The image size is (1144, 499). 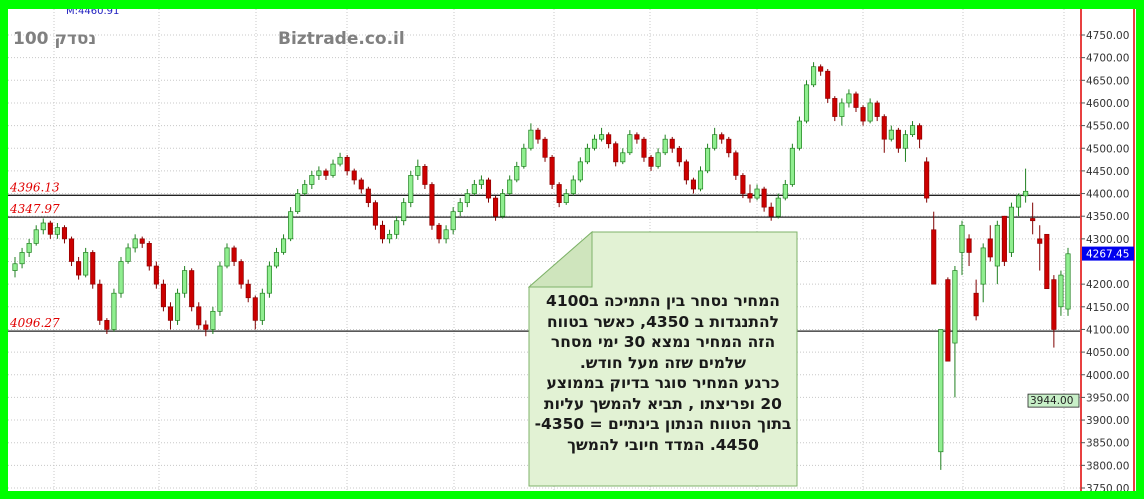 What do you see at coordinates (663, 424) in the screenshot?
I see `note-line: בתוך הטווח הנתון בינתיים = 4350-` at bounding box center [663, 424].